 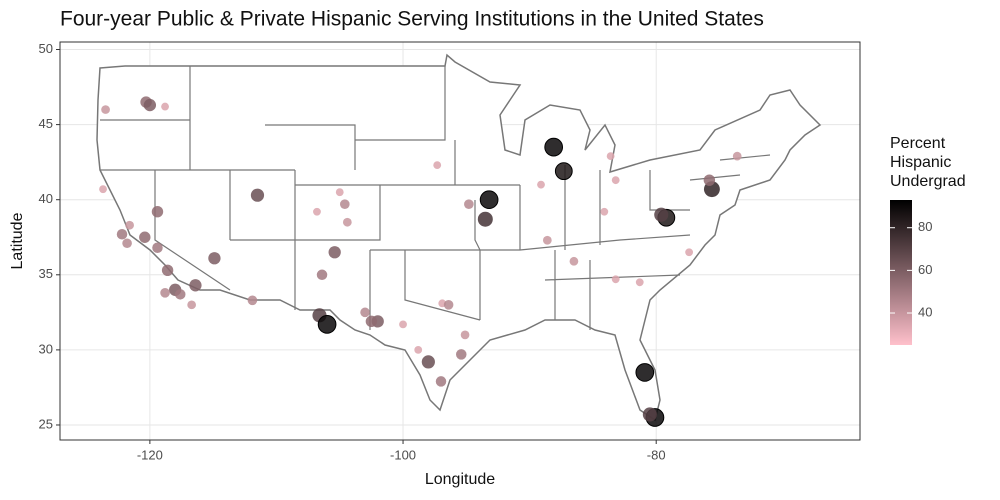 What do you see at coordinates (46, 273) in the screenshot?
I see `y-tick-label: 35` at bounding box center [46, 273].